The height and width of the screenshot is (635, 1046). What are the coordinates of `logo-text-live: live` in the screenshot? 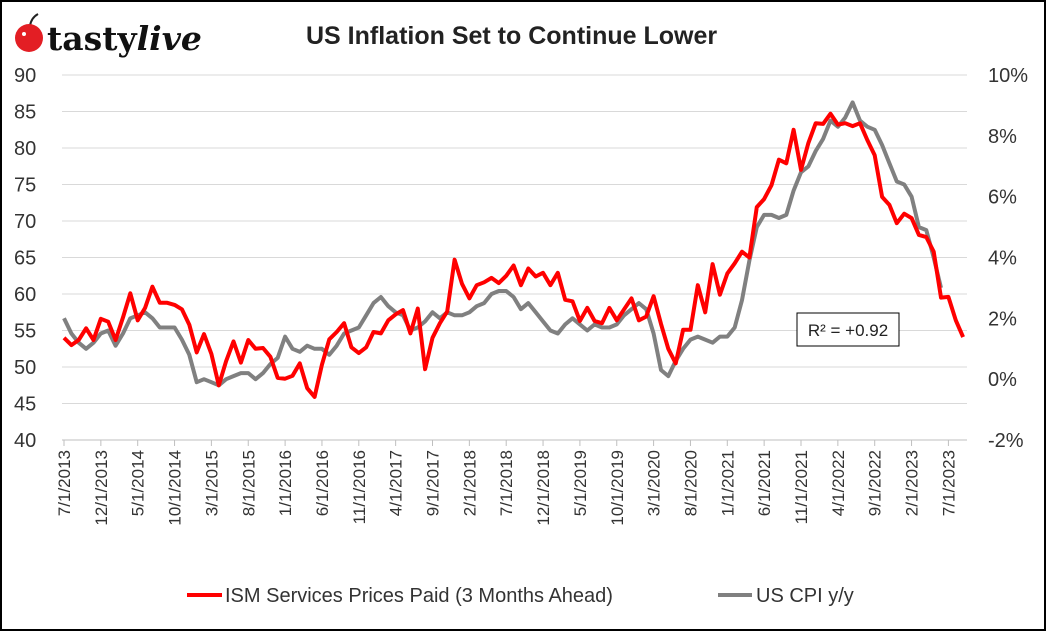 It's located at (169, 38).